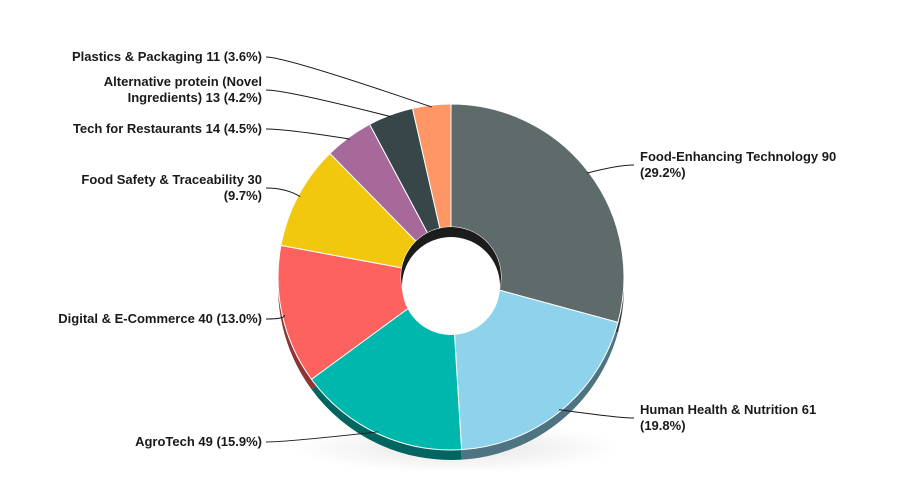  What do you see at coordinates (171, 179) in the screenshot?
I see `slice-label-4-line-0: Food Safety & Traceability 30` at bounding box center [171, 179].